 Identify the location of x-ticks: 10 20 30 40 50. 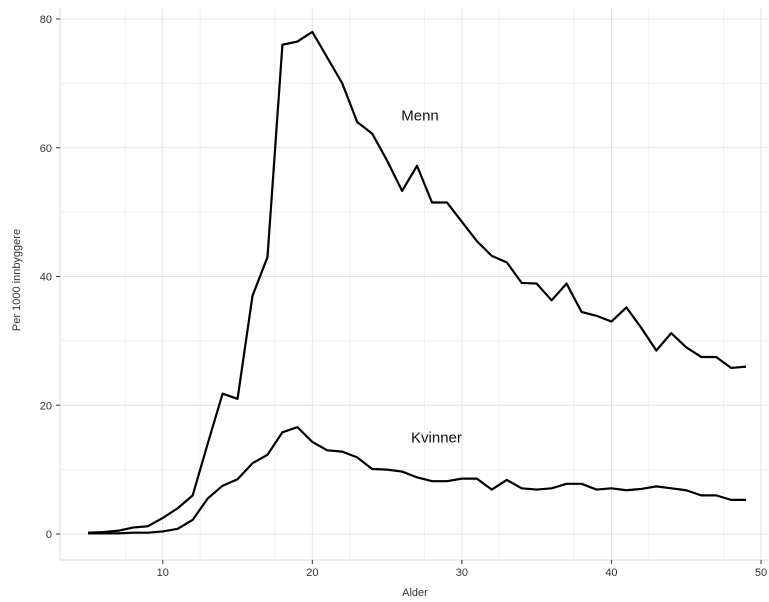
(462, 569).